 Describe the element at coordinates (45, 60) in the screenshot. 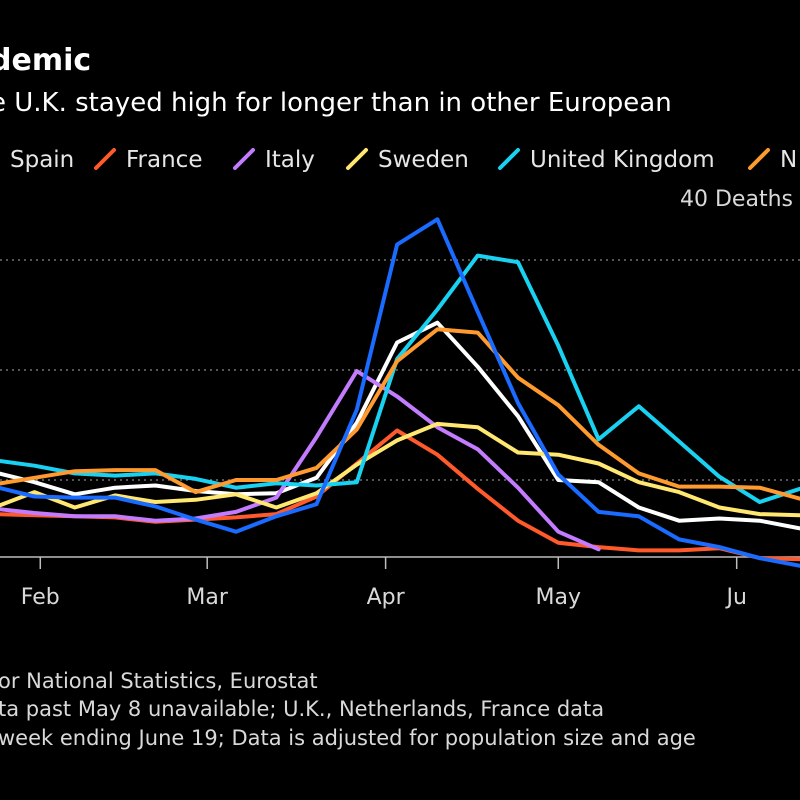

I see `chart-title: demic` at that location.